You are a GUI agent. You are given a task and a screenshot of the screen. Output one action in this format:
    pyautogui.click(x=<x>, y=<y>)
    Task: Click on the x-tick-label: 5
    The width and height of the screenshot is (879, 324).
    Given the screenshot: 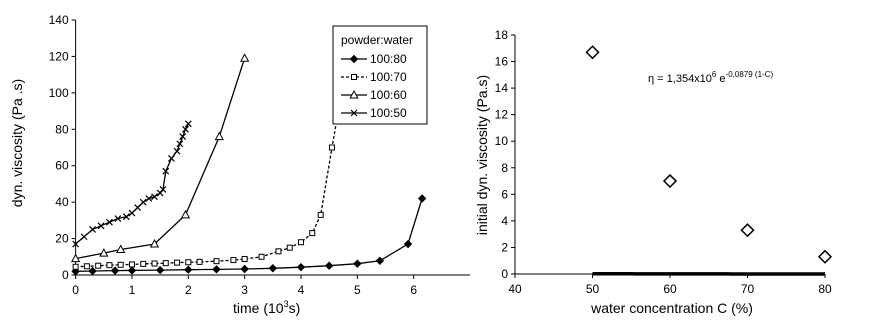 What is the action you would take?
    pyautogui.click(x=357, y=290)
    